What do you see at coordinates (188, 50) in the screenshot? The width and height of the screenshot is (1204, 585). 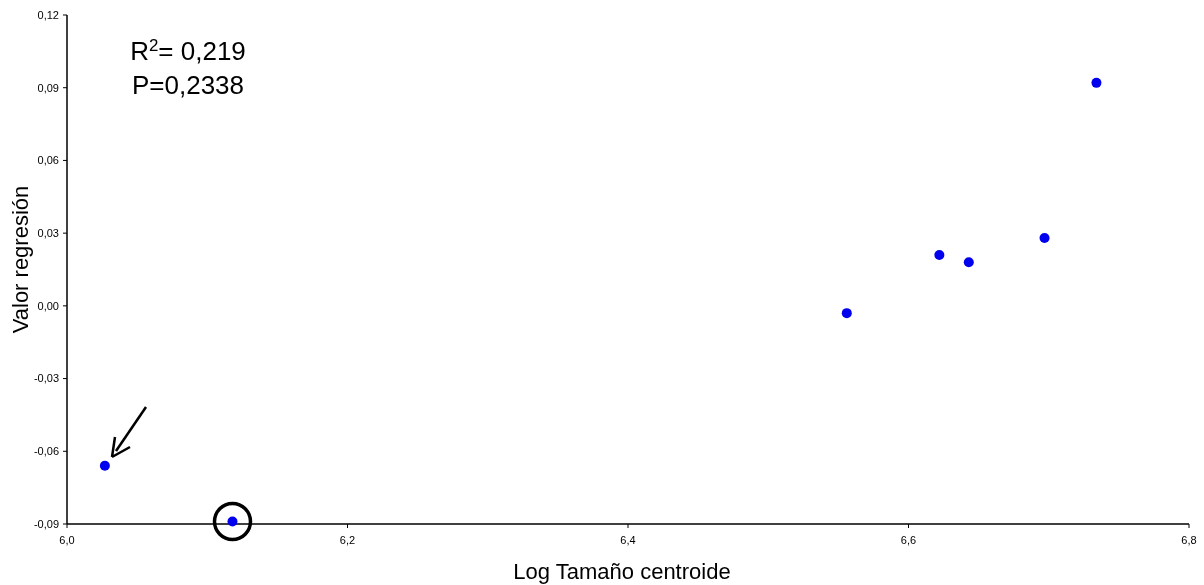 I see `annotation: R$^{2}$= 0,219` at bounding box center [188, 50].